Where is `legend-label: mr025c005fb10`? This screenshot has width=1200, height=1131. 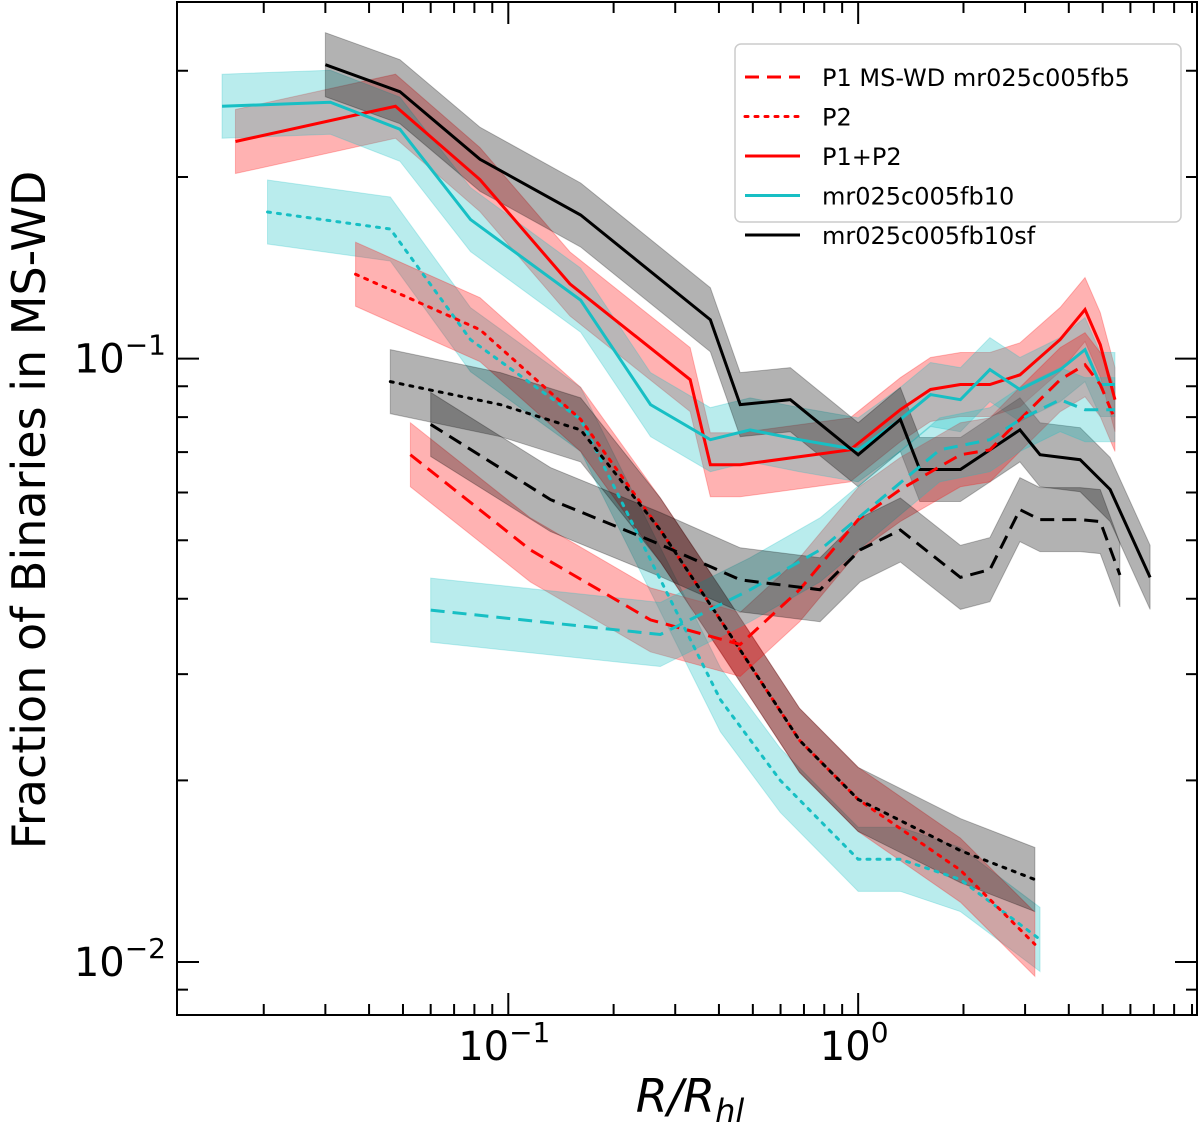
legend-label: mr025c005fb10 is located at coordinates (918, 197).